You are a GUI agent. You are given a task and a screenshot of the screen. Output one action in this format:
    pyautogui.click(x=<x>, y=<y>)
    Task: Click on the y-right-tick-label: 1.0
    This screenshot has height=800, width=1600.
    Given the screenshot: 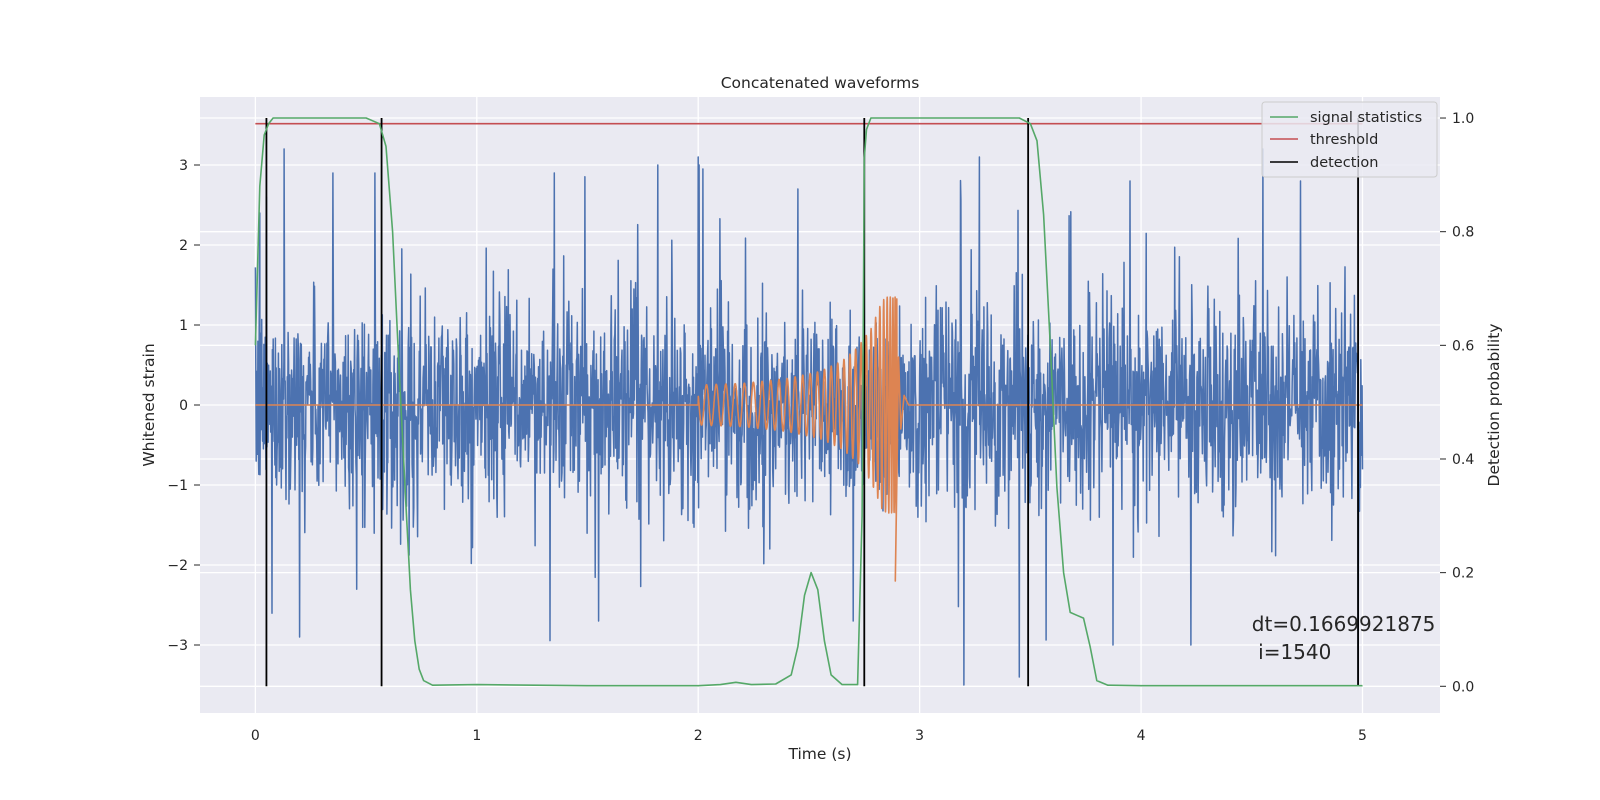 What is the action you would take?
    pyautogui.click(x=1463, y=119)
    